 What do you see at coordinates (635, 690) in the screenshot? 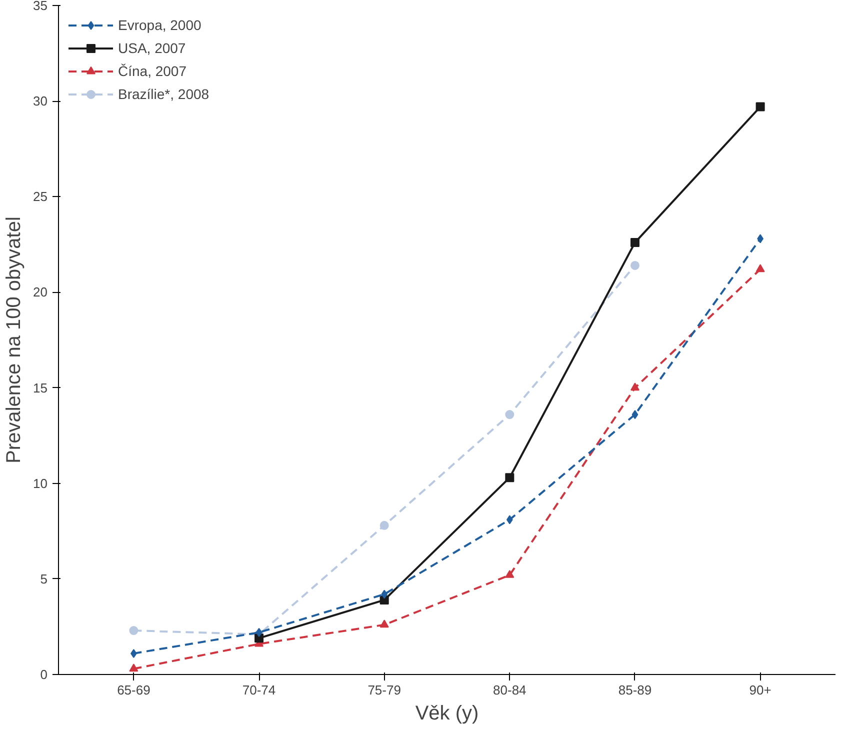
I see `x-tick-label: 85-89` at bounding box center [635, 690].